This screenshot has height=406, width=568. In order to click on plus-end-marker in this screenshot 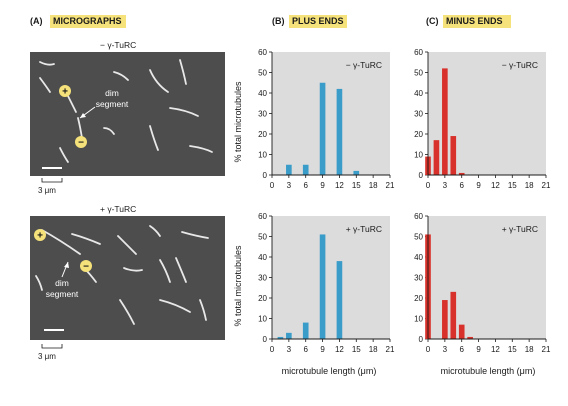, I will do `click(65, 91)`.